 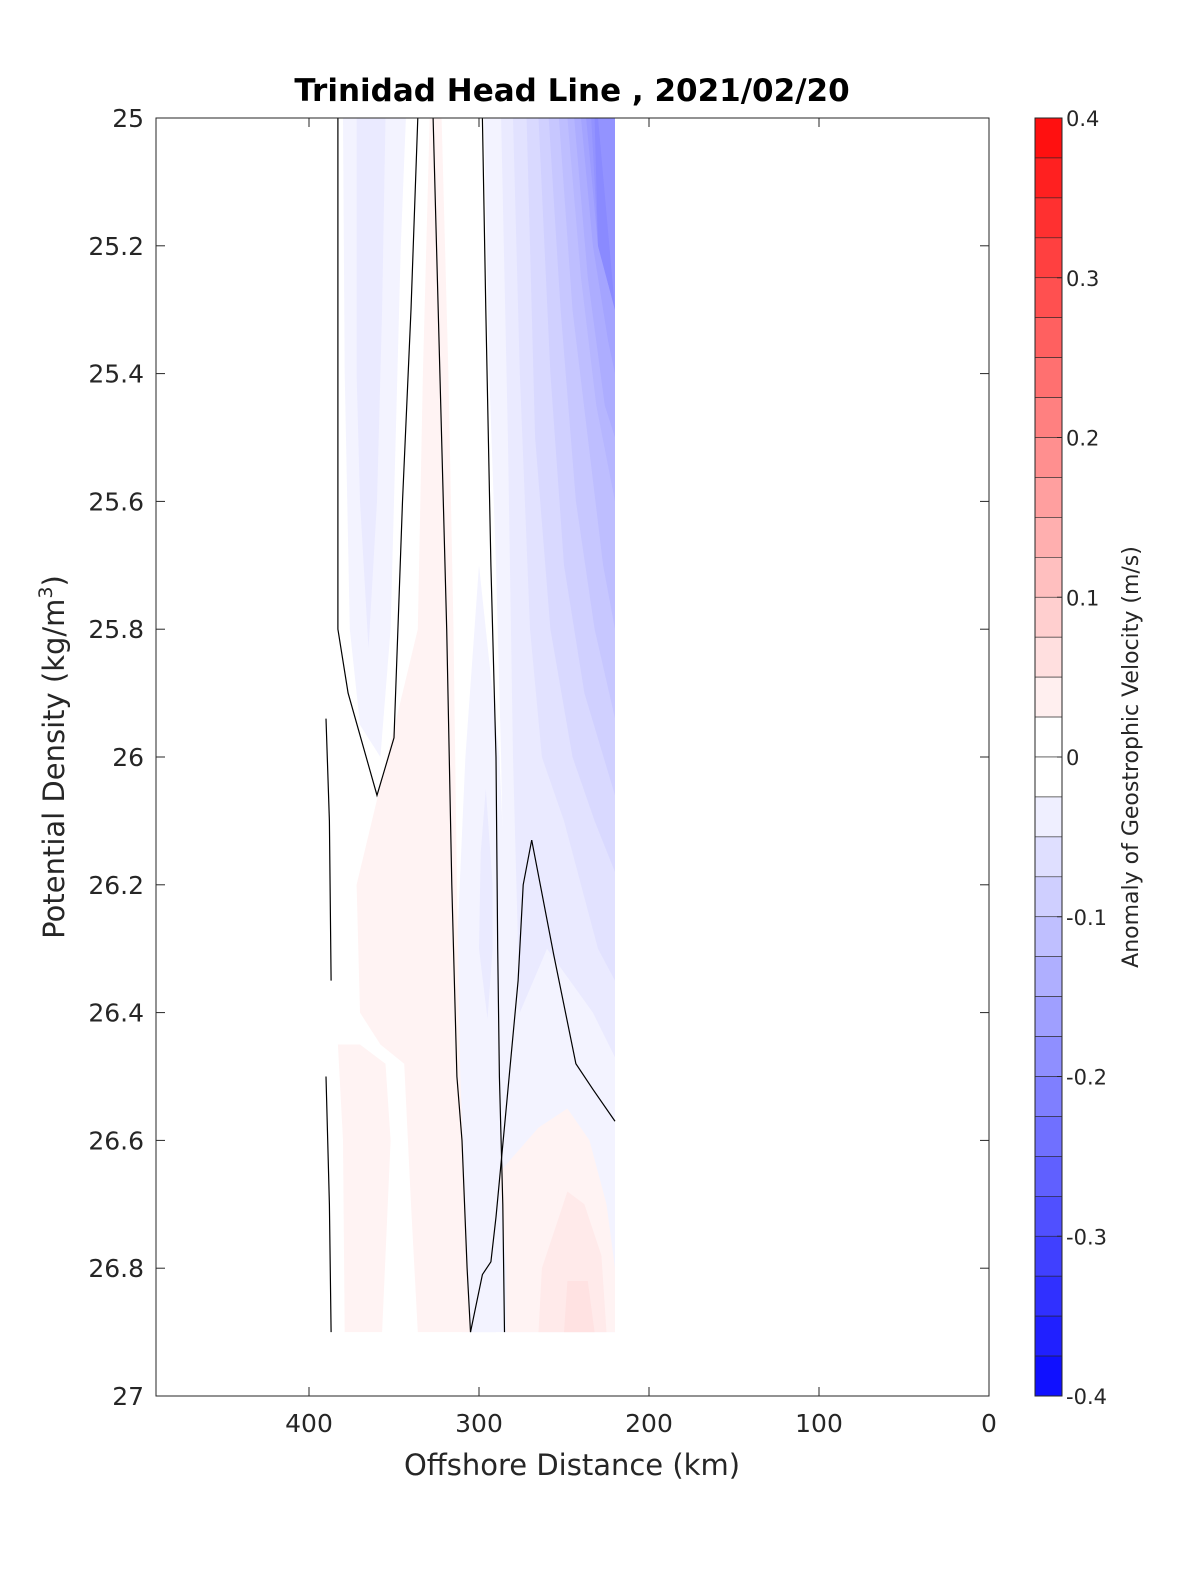 What do you see at coordinates (116, 246) in the screenshot?
I see `y-tick-label: 25.2` at bounding box center [116, 246].